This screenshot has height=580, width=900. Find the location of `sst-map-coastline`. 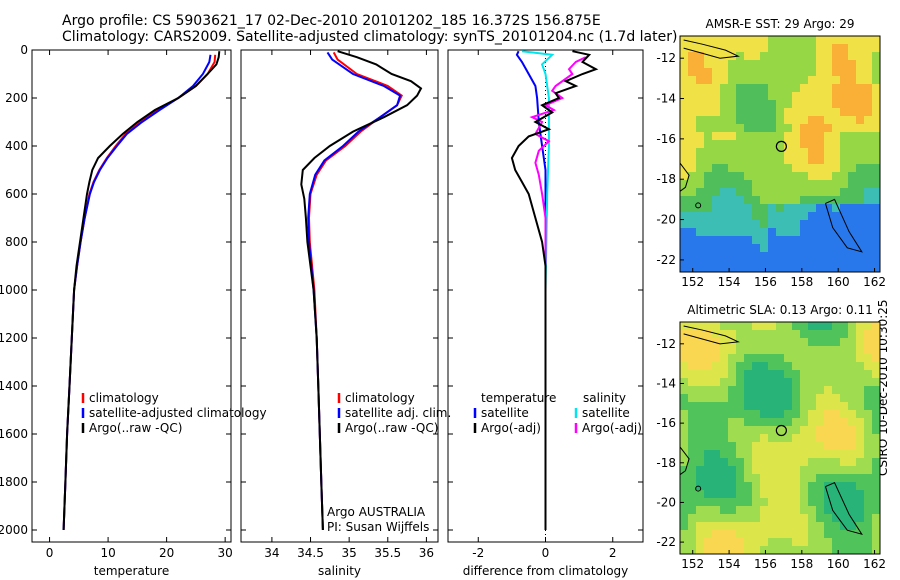

sst-map-coastline is located at coordinates (711, 49).